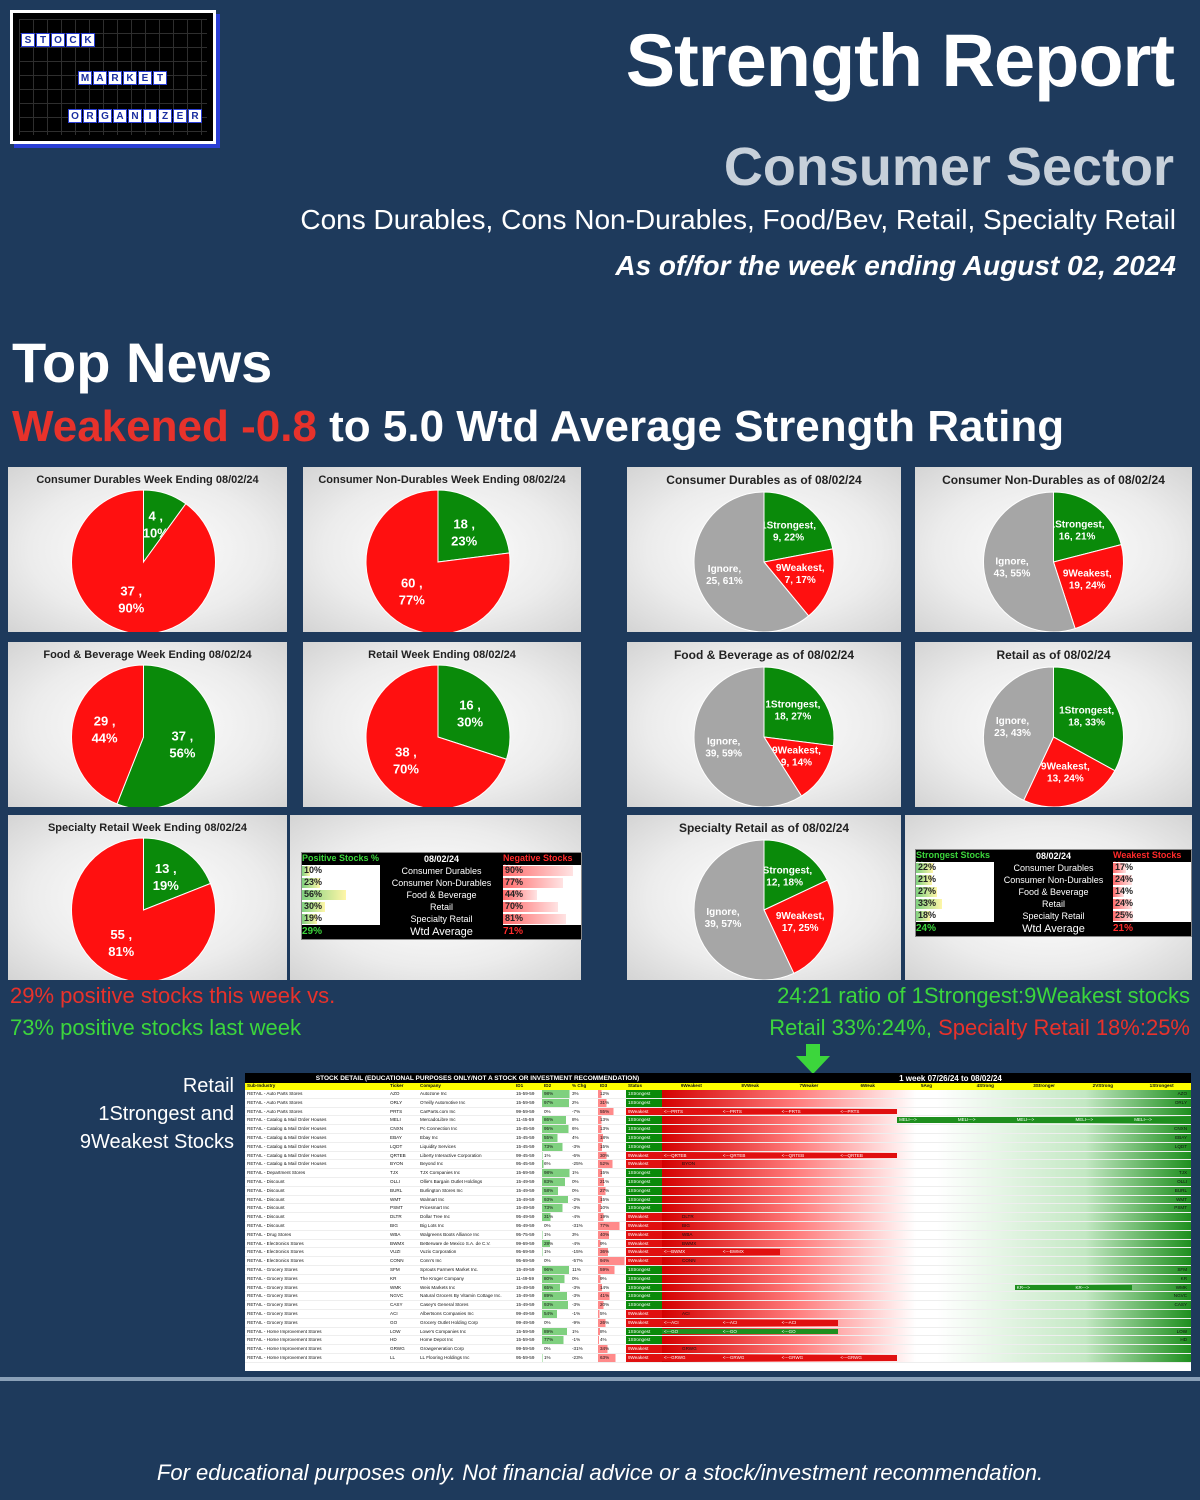 The width and height of the screenshot is (1200, 1500). I want to click on rating-track: KR---> KR---> WMK, so click(926, 1287).